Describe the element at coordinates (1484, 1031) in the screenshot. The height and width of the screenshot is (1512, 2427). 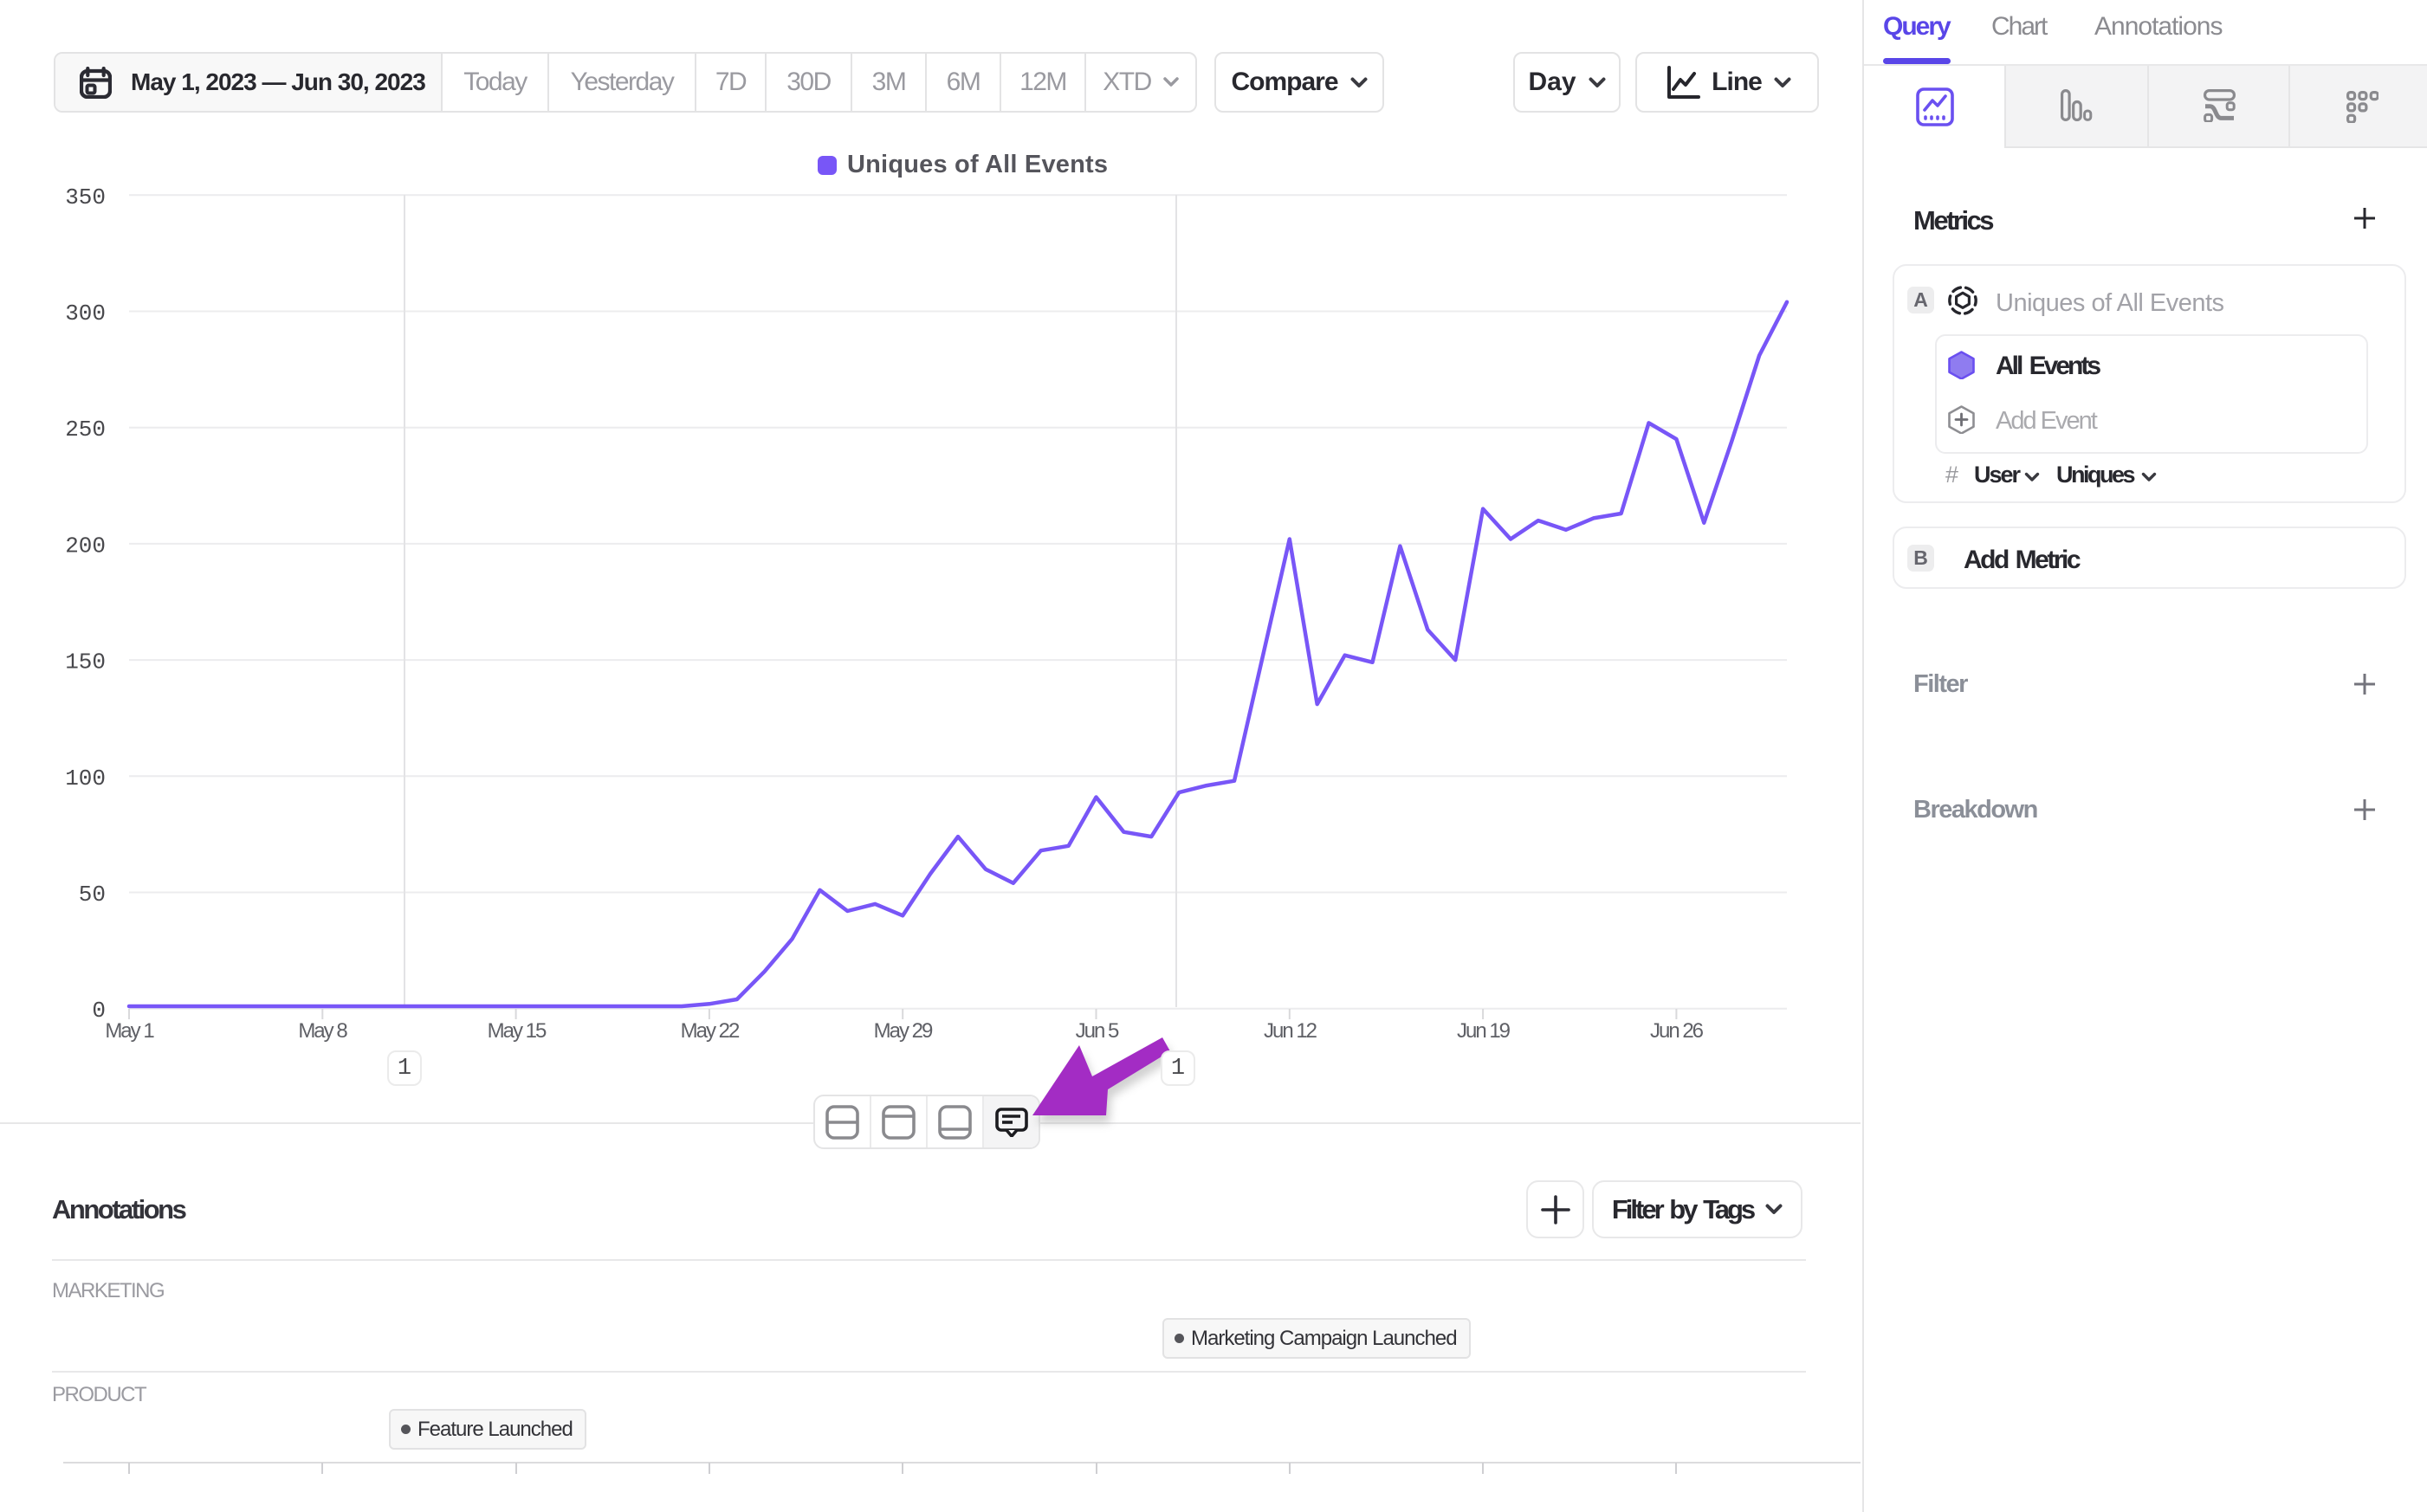
I see `svg-text: Jun 19` at that location.